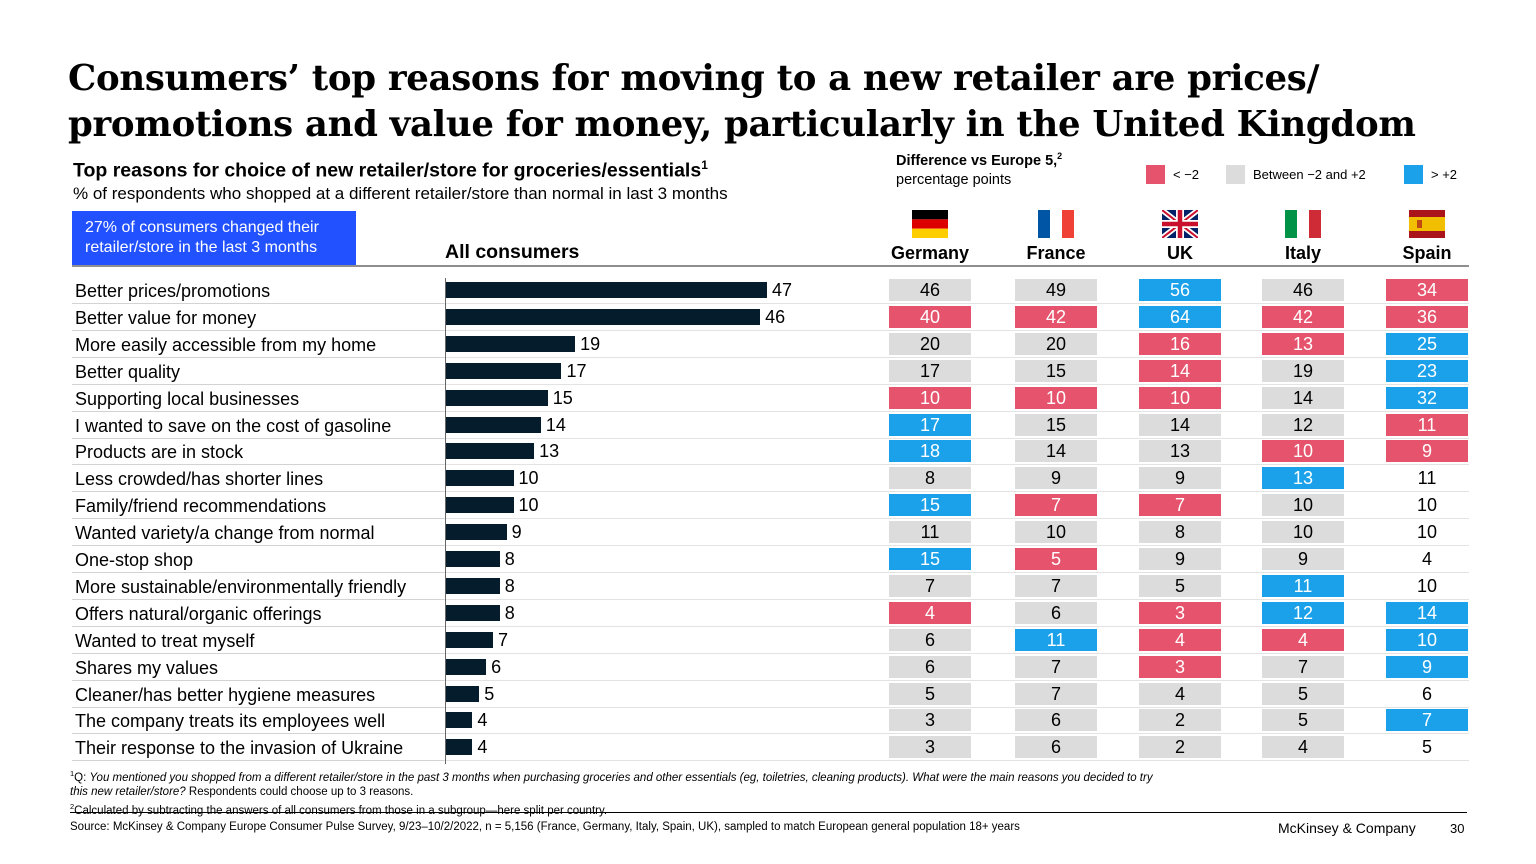  I want to click on row-label: Shares my values, so click(147, 667).